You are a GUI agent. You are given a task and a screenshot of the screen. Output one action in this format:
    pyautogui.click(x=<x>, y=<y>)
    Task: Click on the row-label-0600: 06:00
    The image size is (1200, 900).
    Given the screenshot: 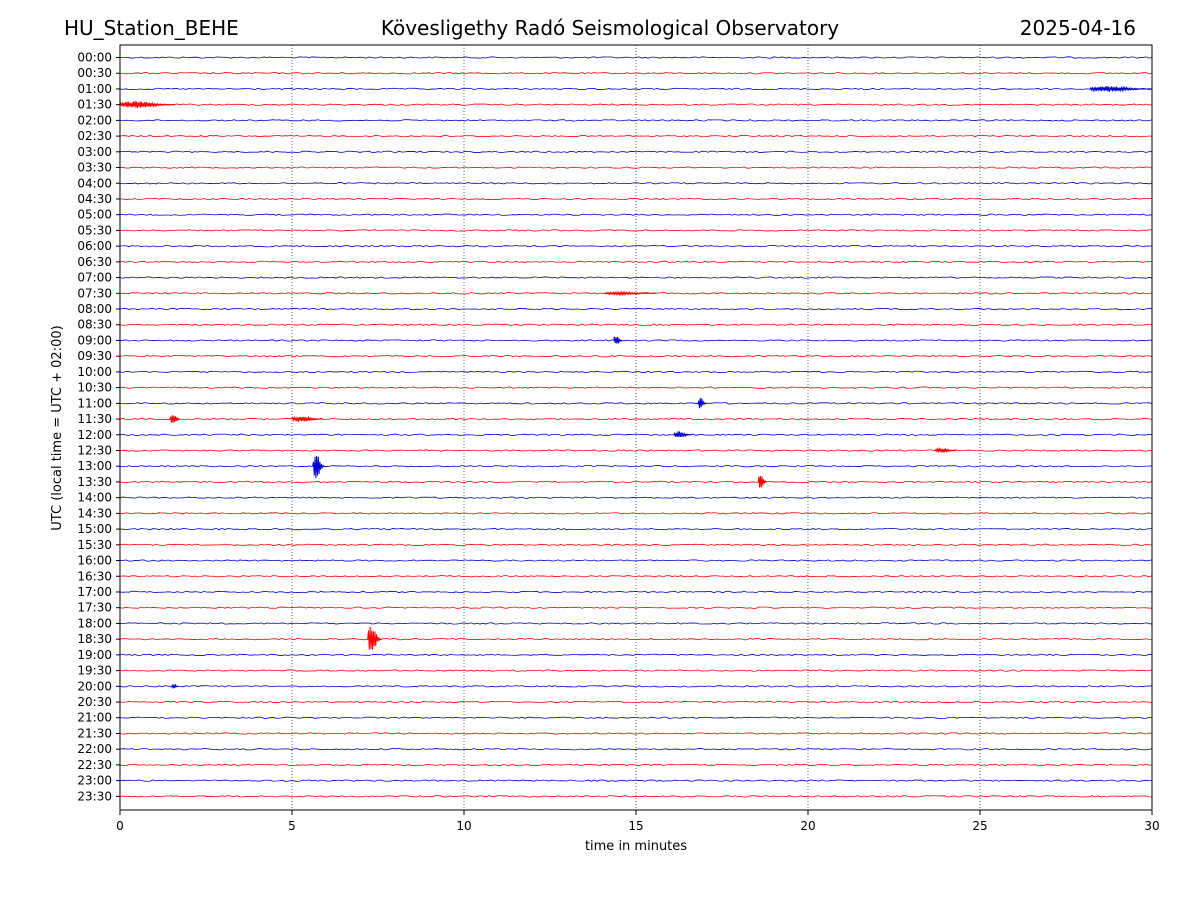 What is the action you would take?
    pyautogui.click(x=94, y=246)
    